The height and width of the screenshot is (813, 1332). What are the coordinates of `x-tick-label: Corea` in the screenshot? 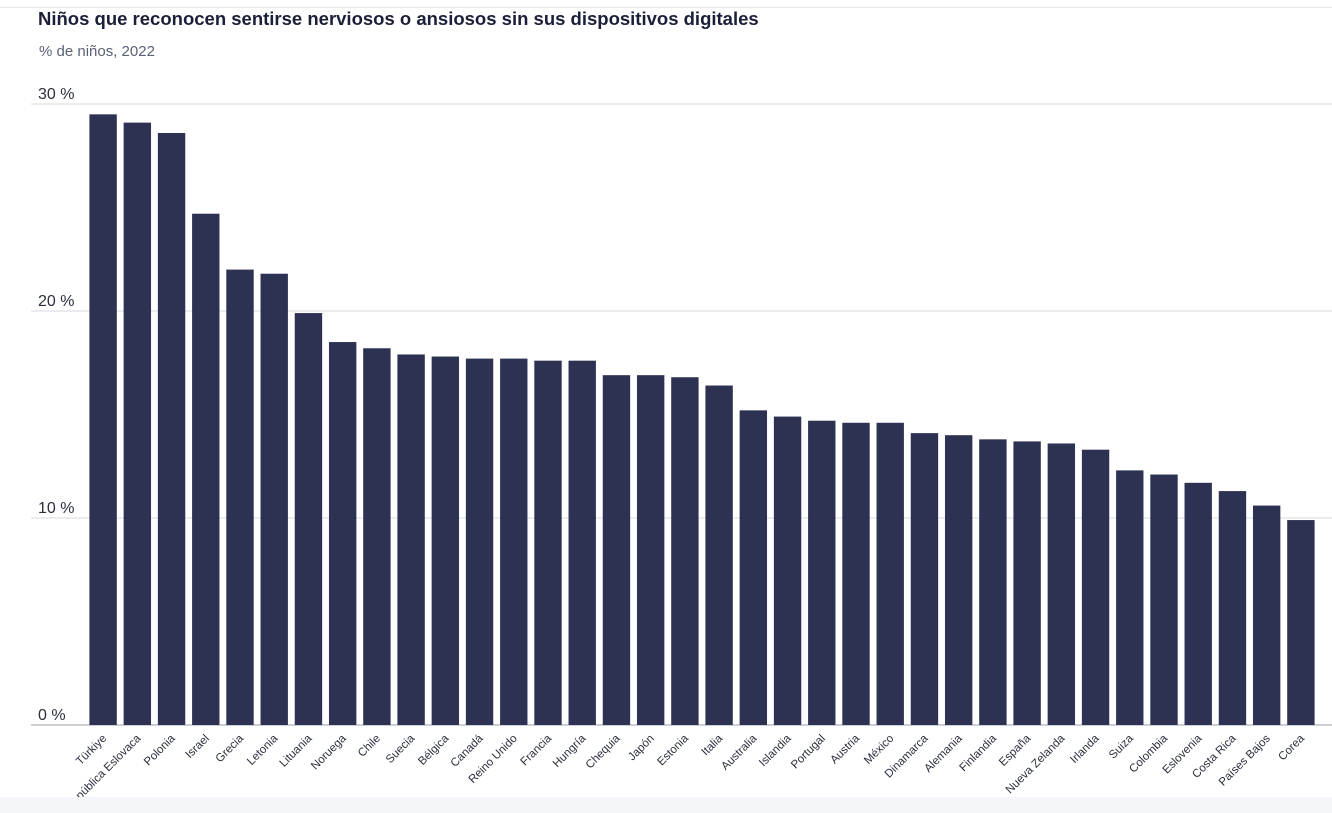 It's located at (1291, 747).